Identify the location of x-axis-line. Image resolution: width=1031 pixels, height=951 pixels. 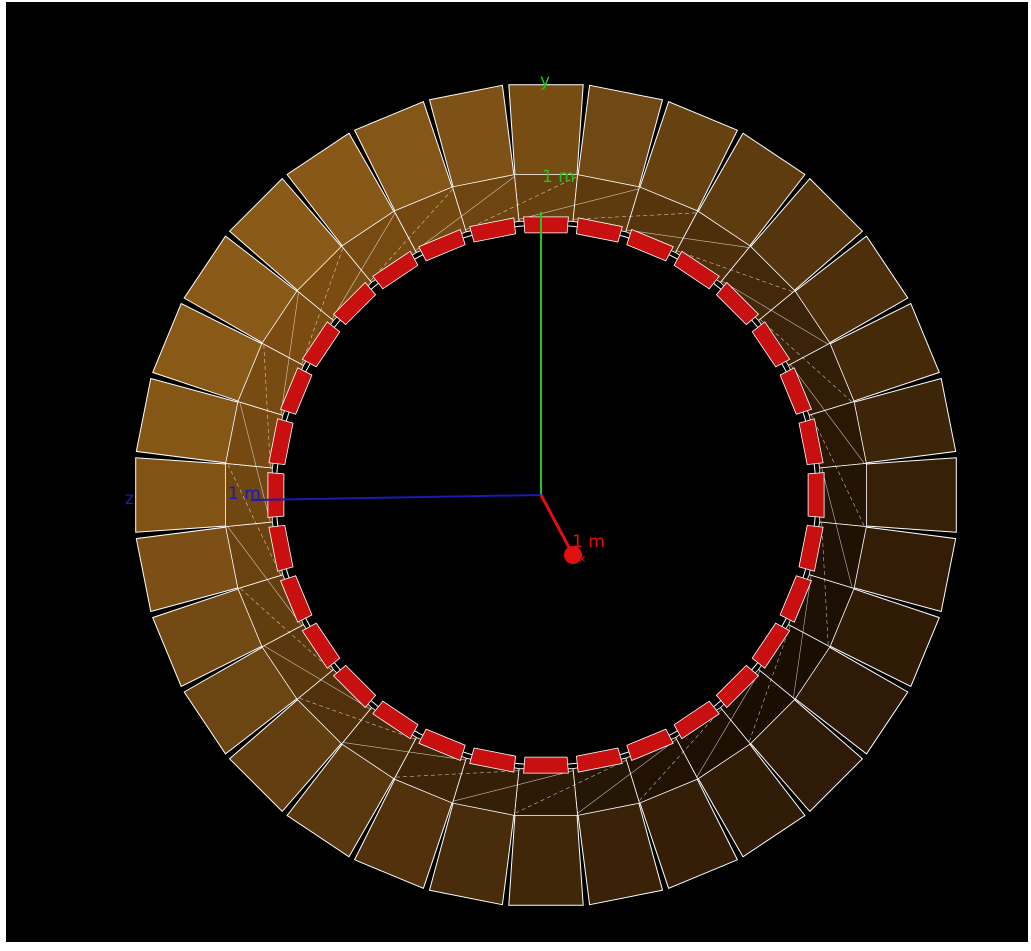
(556, 524).